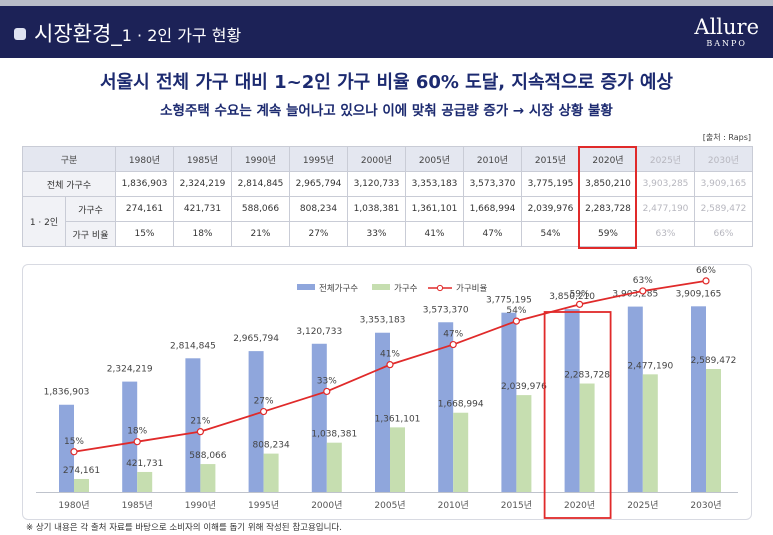 The image size is (773, 535). Describe the element at coordinates (144, 464) in the screenshot. I see `data-label-households: 421,731` at that location.